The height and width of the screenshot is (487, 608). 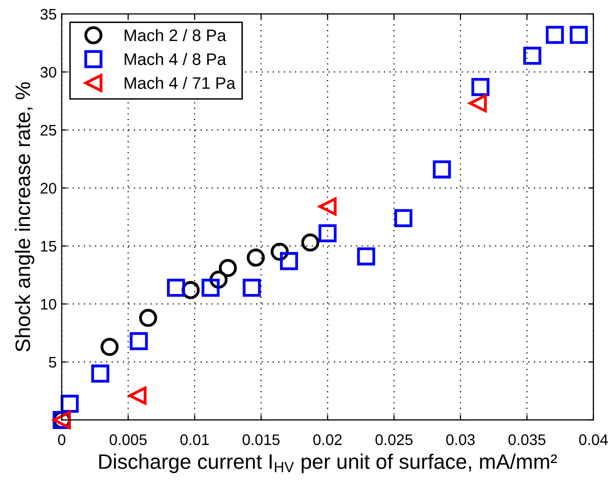 I want to click on legend-label: Mach 2 / 8 Pa, so click(x=175, y=35).